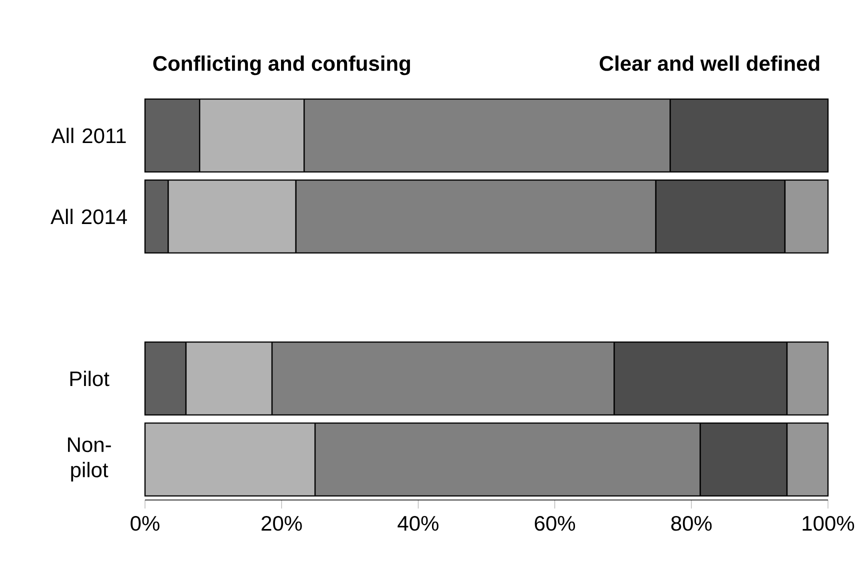 The width and height of the screenshot is (864, 584). Describe the element at coordinates (418, 523) in the screenshot. I see `x-tick-label: 40%` at that location.